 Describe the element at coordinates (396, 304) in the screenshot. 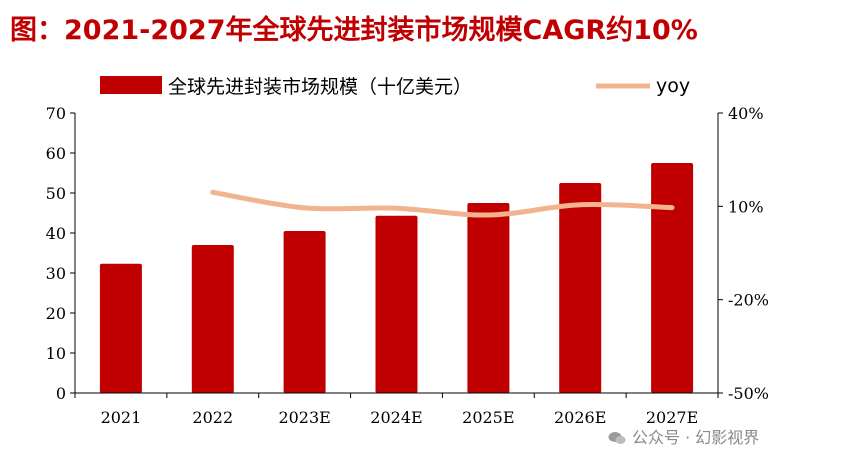

I see `bar-2024E` at that location.